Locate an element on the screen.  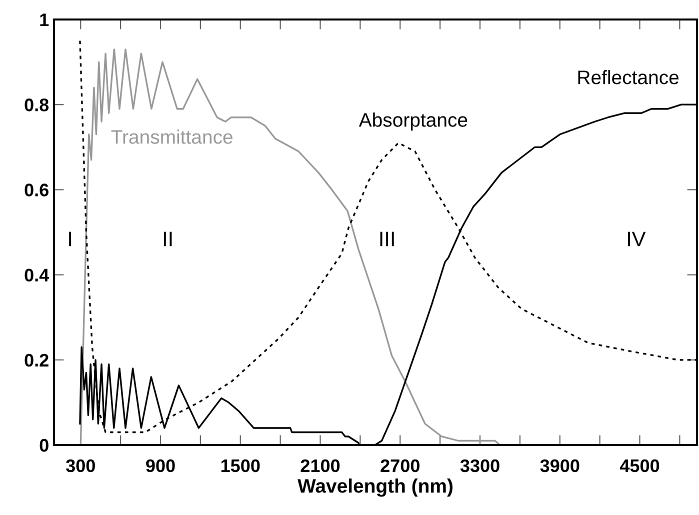
annotation: IV is located at coordinates (637, 239).